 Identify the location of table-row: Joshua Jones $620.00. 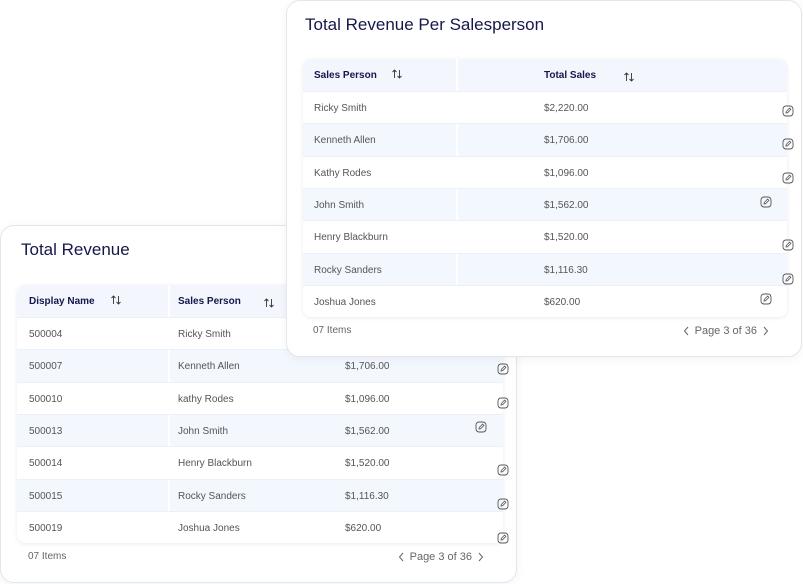
(545, 300).